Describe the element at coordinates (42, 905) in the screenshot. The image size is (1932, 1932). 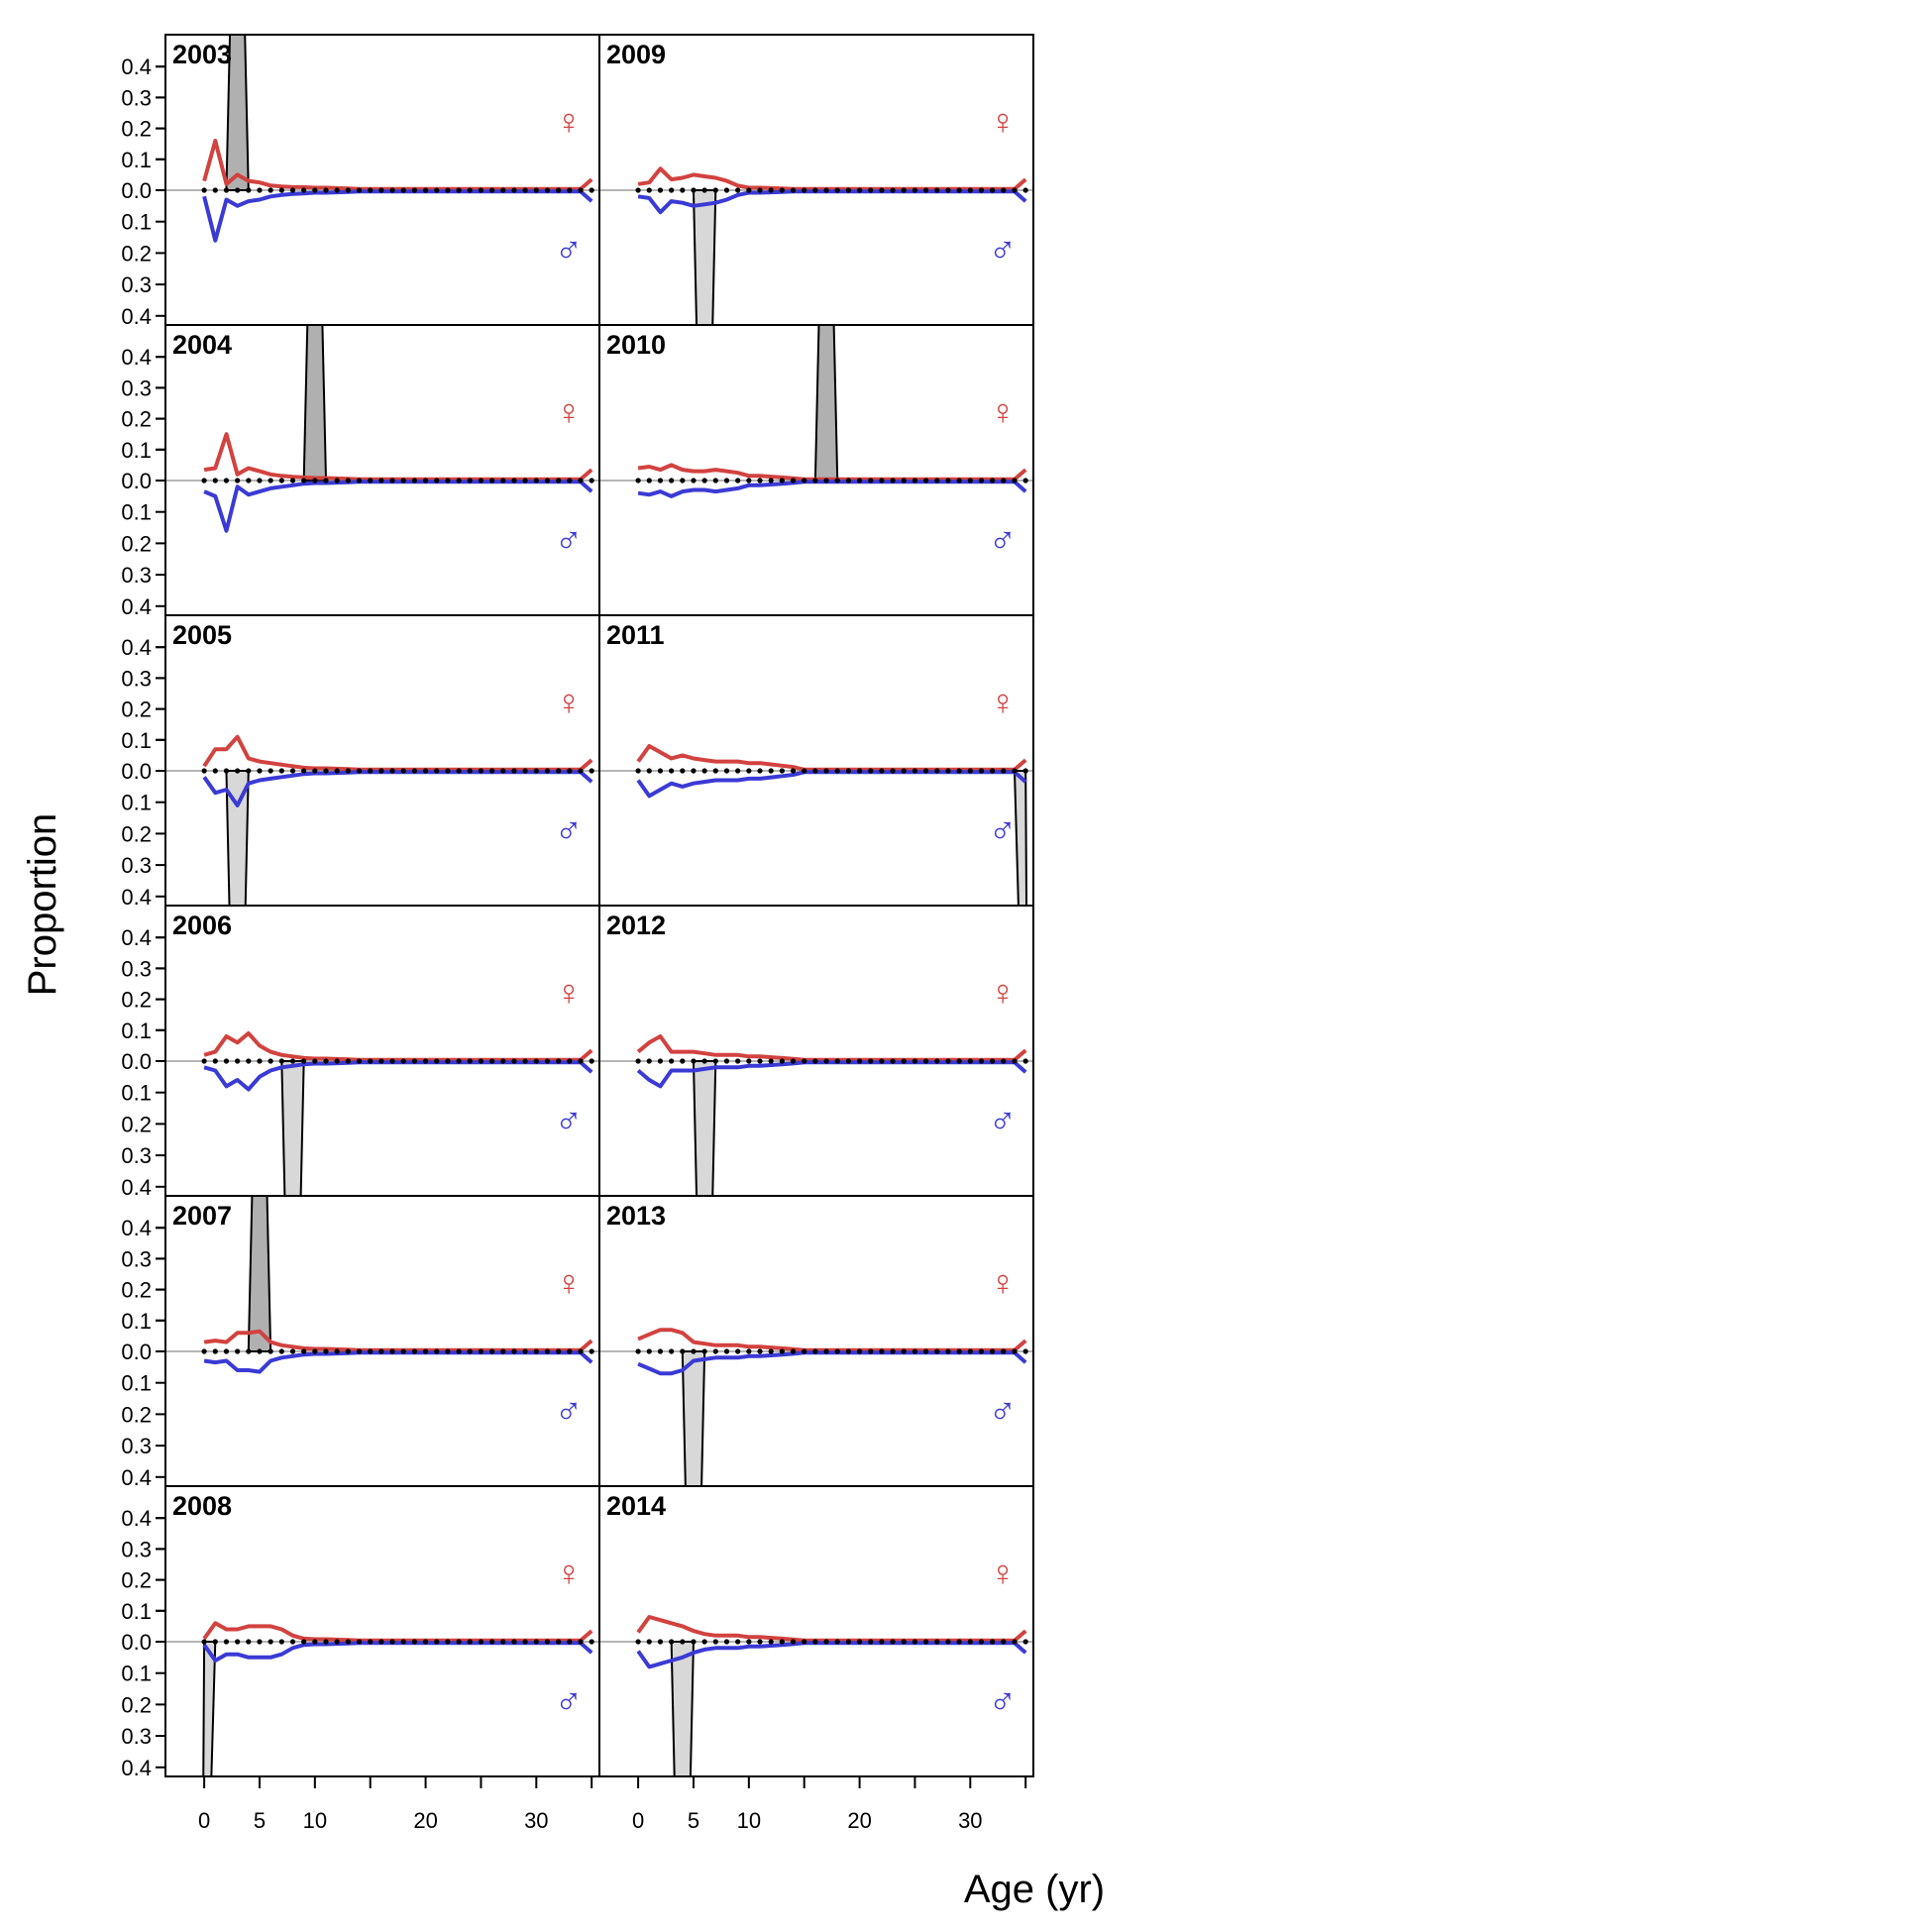
I see `y-axis-title: Proportion` at that location.